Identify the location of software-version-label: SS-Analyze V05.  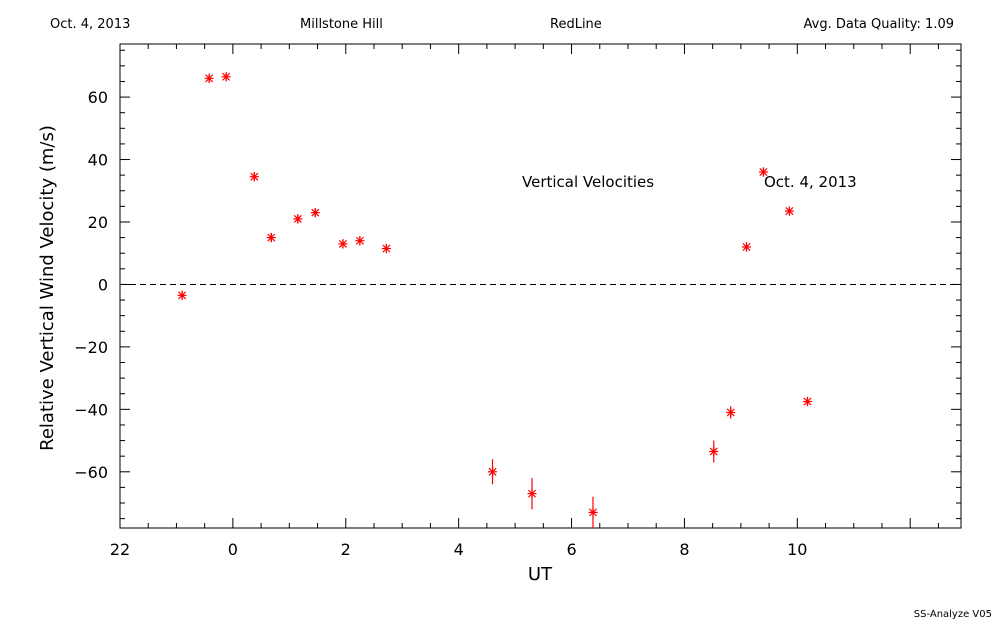
(952, 614).